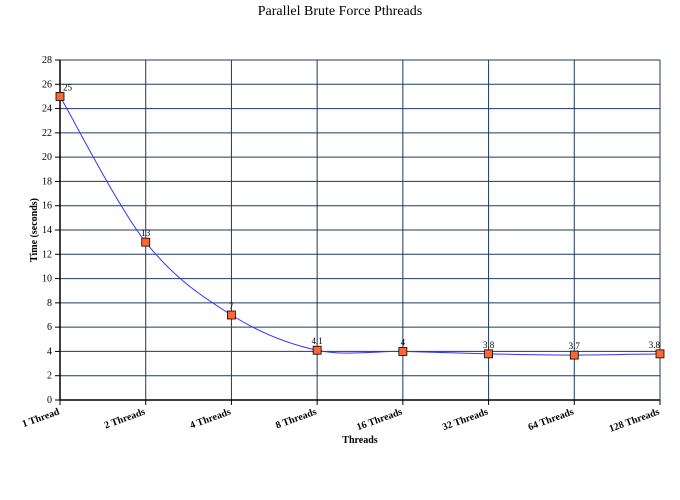  What do you see at coordinates (125, 418) in the screenshot?
I see `x-tick-label: 2 Threads` at bounding box center [125, 418].